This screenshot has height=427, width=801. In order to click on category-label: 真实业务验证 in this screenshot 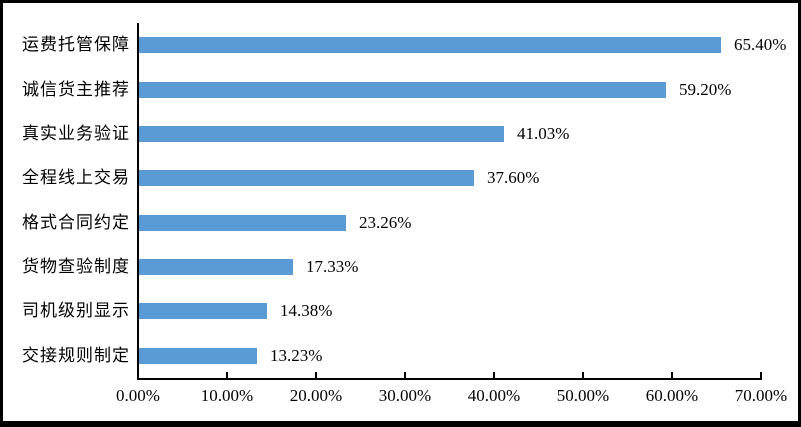, I will do `click(76, 133)`.